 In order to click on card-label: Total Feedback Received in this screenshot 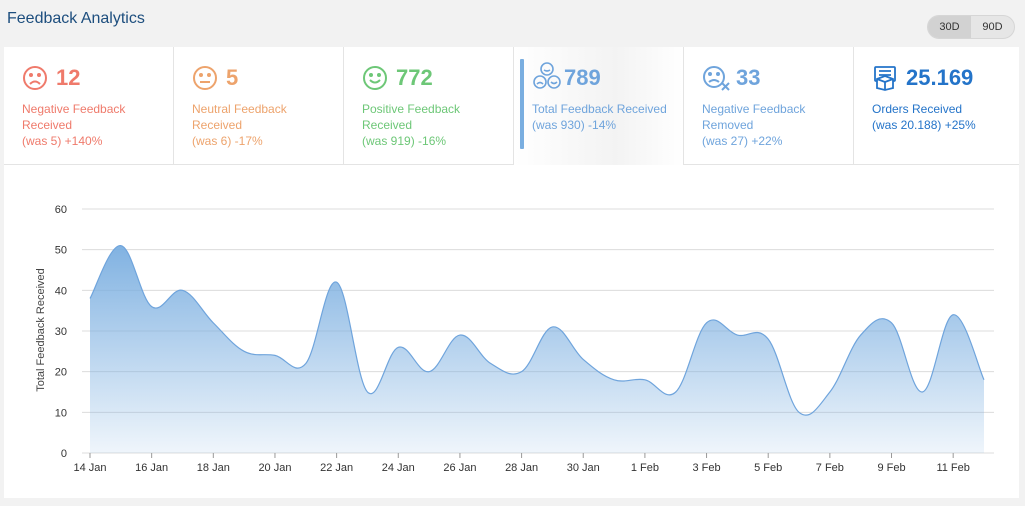, I will do `click(599, 109)`.